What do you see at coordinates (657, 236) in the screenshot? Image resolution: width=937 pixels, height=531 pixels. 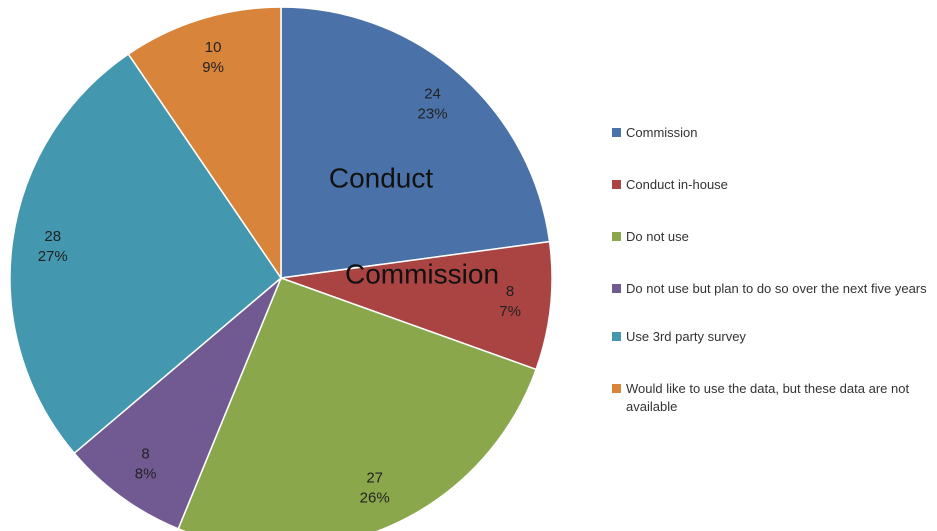 I see `legend-label: Do not use` at bounding box center [657, 236].